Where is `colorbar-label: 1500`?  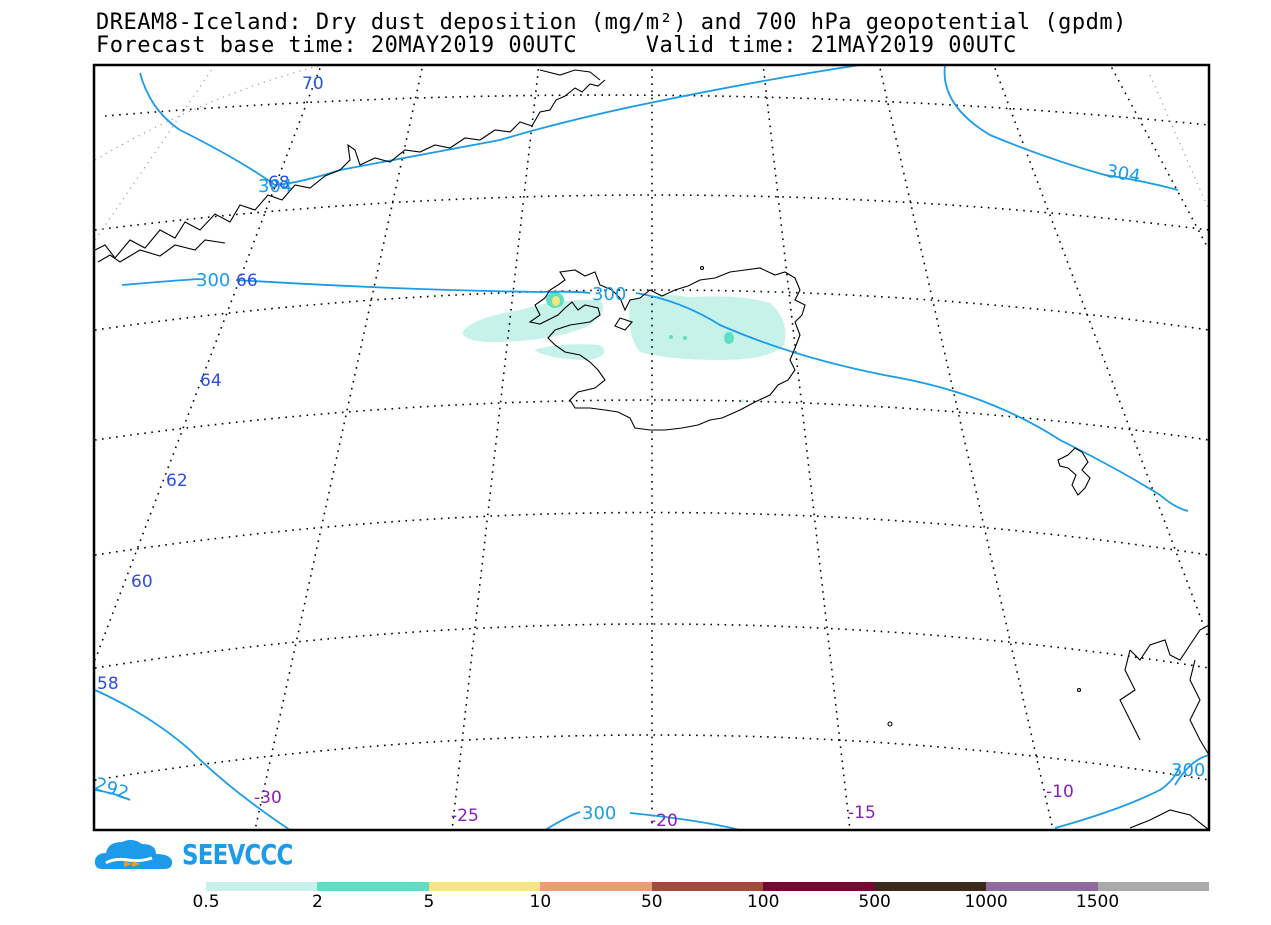 colorbar-label: 1500 is located at coordinates (1097, 902).